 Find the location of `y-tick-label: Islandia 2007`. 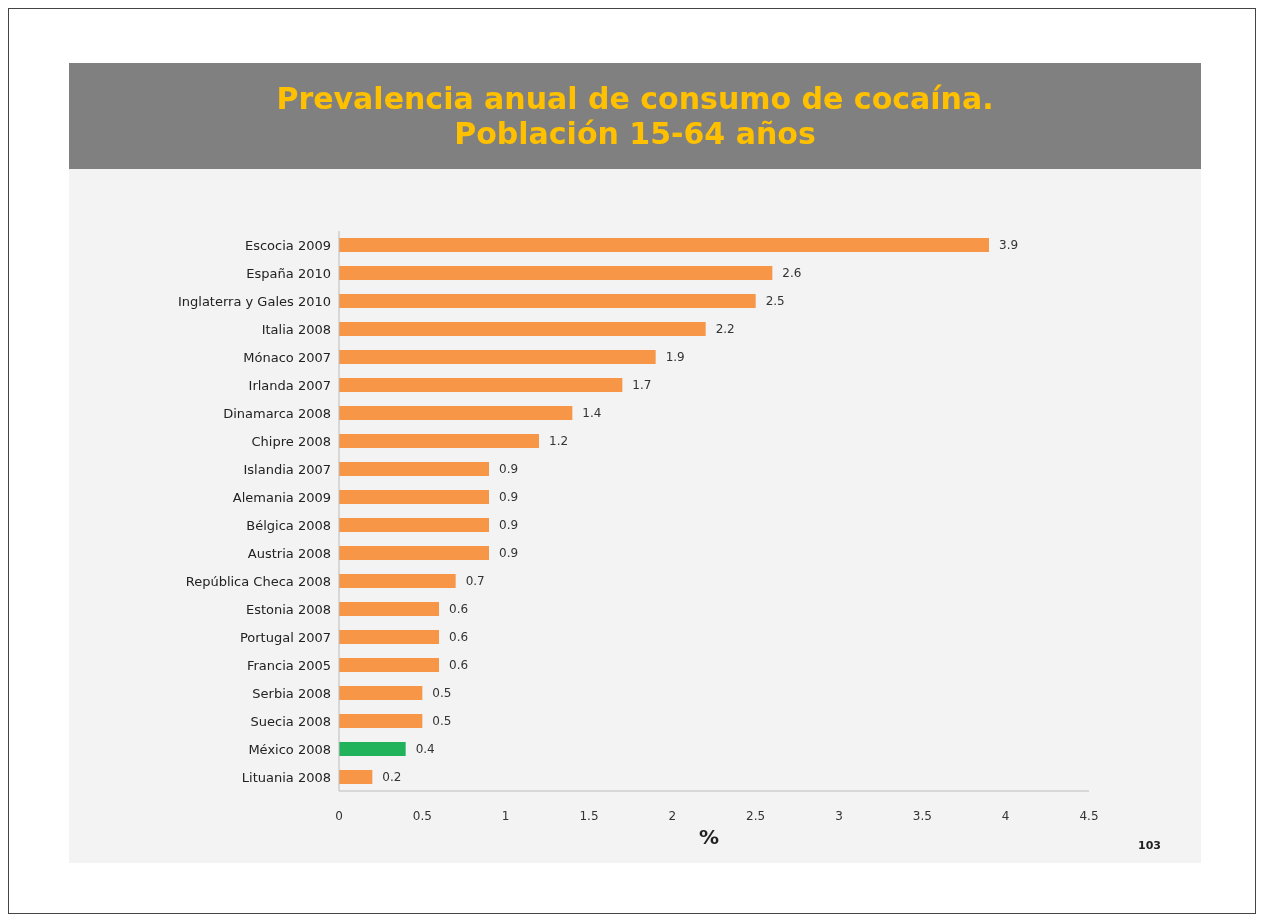

y-tick-label: Islandia 2007 is located at coordinates (287, 469).